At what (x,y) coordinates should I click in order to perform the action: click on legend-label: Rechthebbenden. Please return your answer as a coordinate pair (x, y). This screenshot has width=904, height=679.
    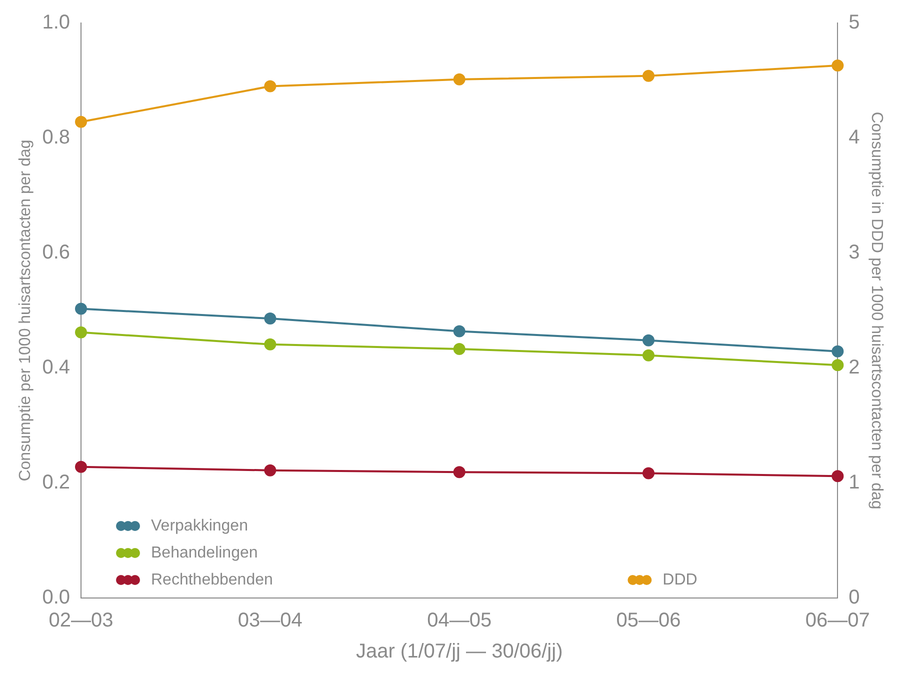
    Looking at the image, I should click on (212, 579).